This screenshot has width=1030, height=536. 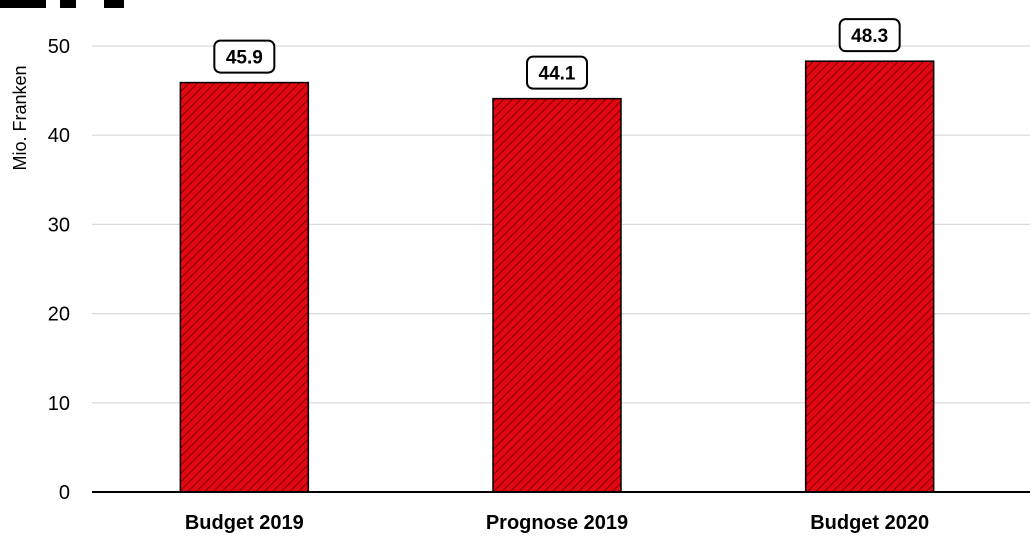 I want to click on category-labels: Budget 2019 Prognose 2019 Budget 2020, so click(x=557, y=523).